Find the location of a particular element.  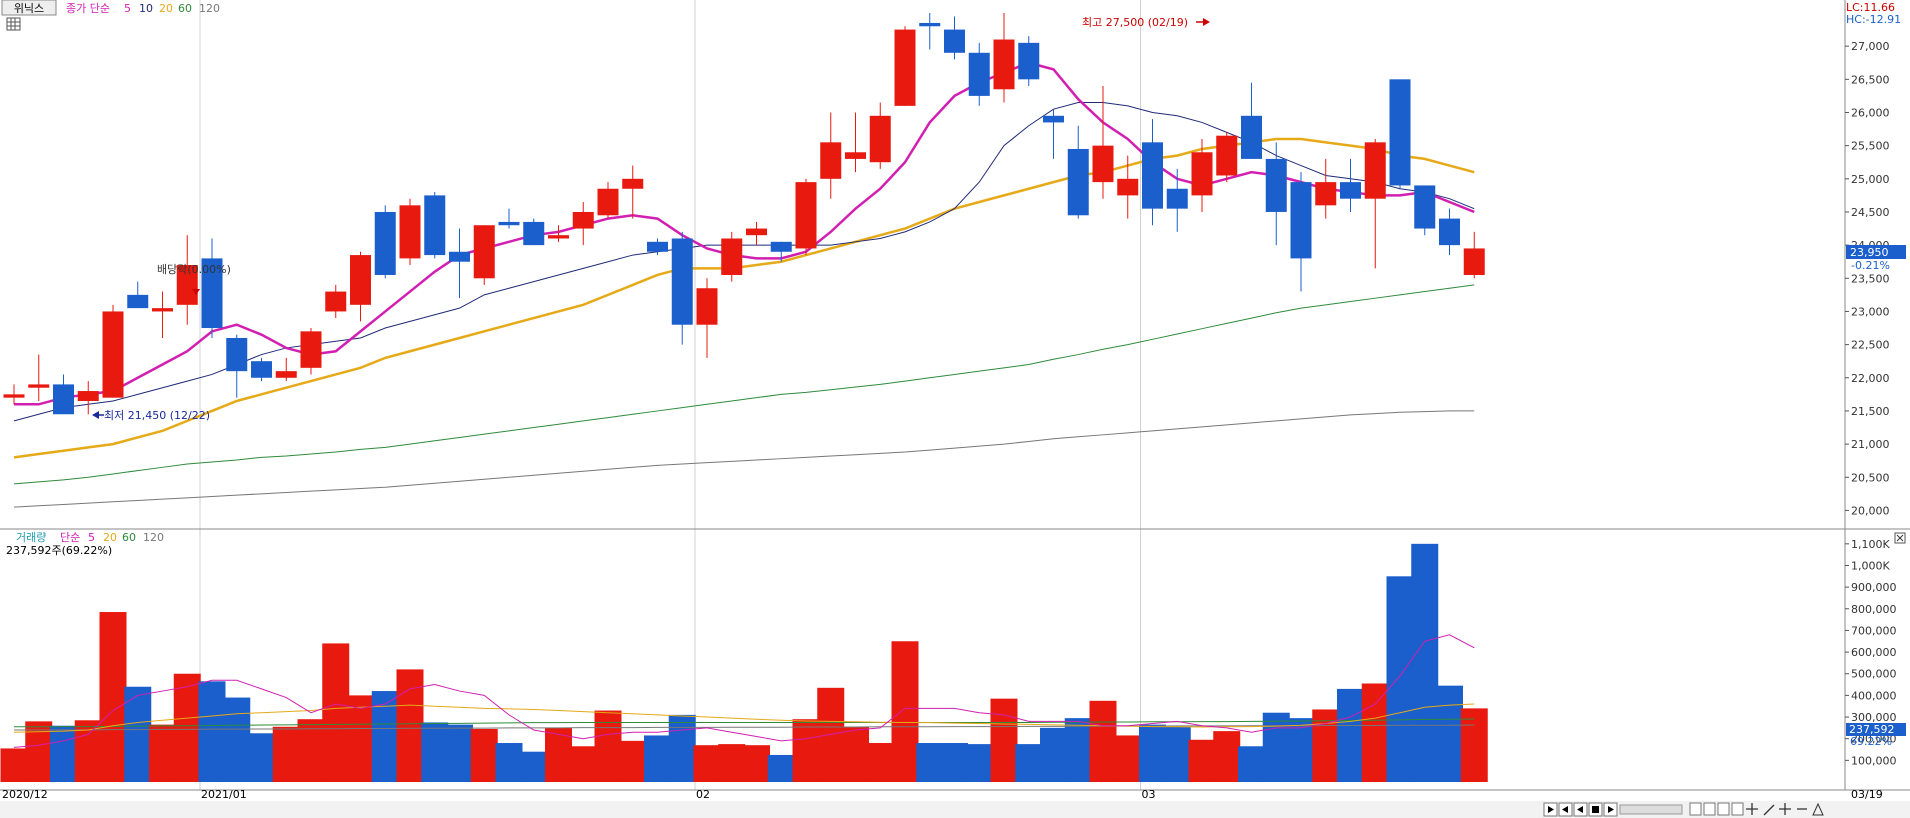

scroll-thumb is located at coordinates (1651, 809).